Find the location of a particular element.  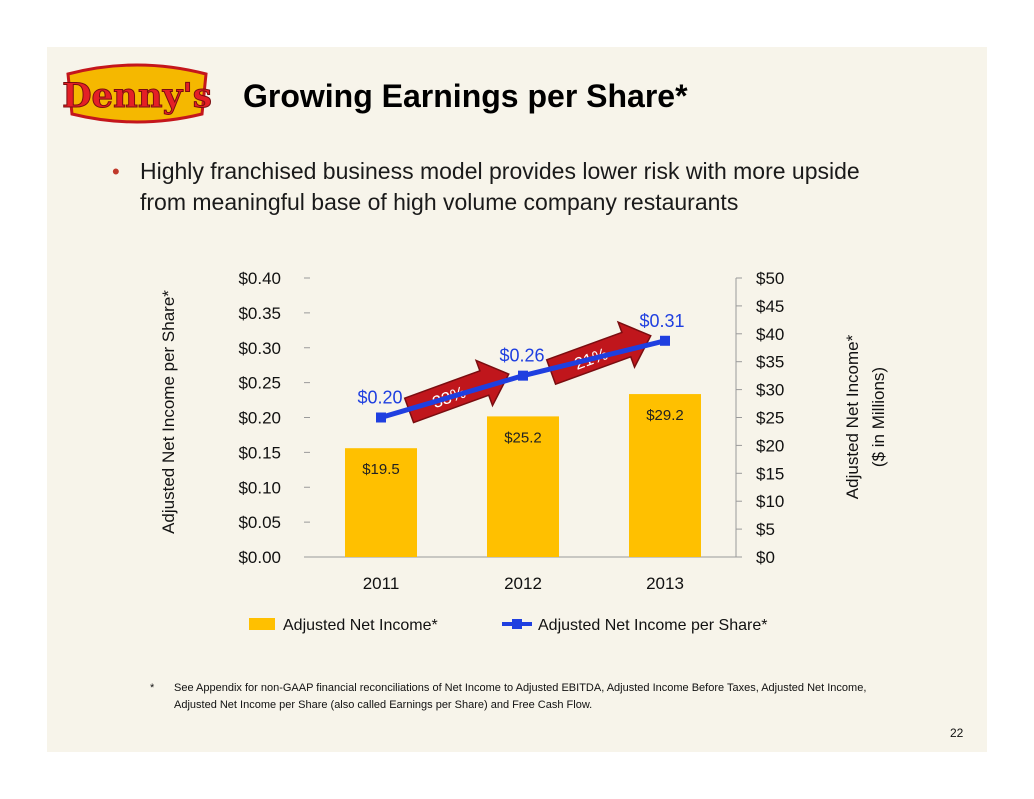

eps-point-2011 is located at coordinates (381, 417).